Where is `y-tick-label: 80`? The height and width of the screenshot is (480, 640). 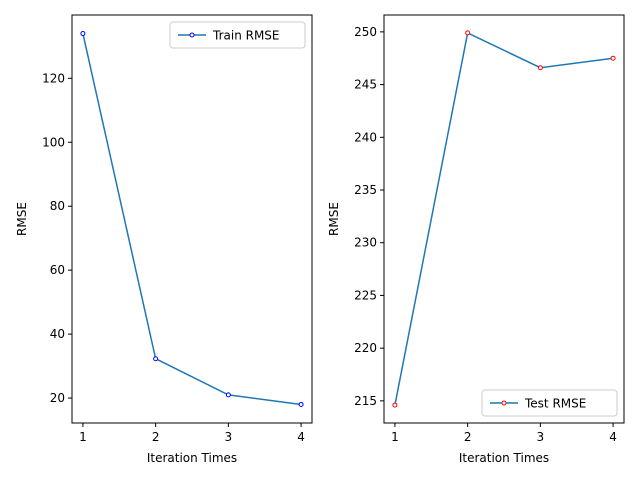 y-tick-label: 80 is located at coordinates (57, 206).